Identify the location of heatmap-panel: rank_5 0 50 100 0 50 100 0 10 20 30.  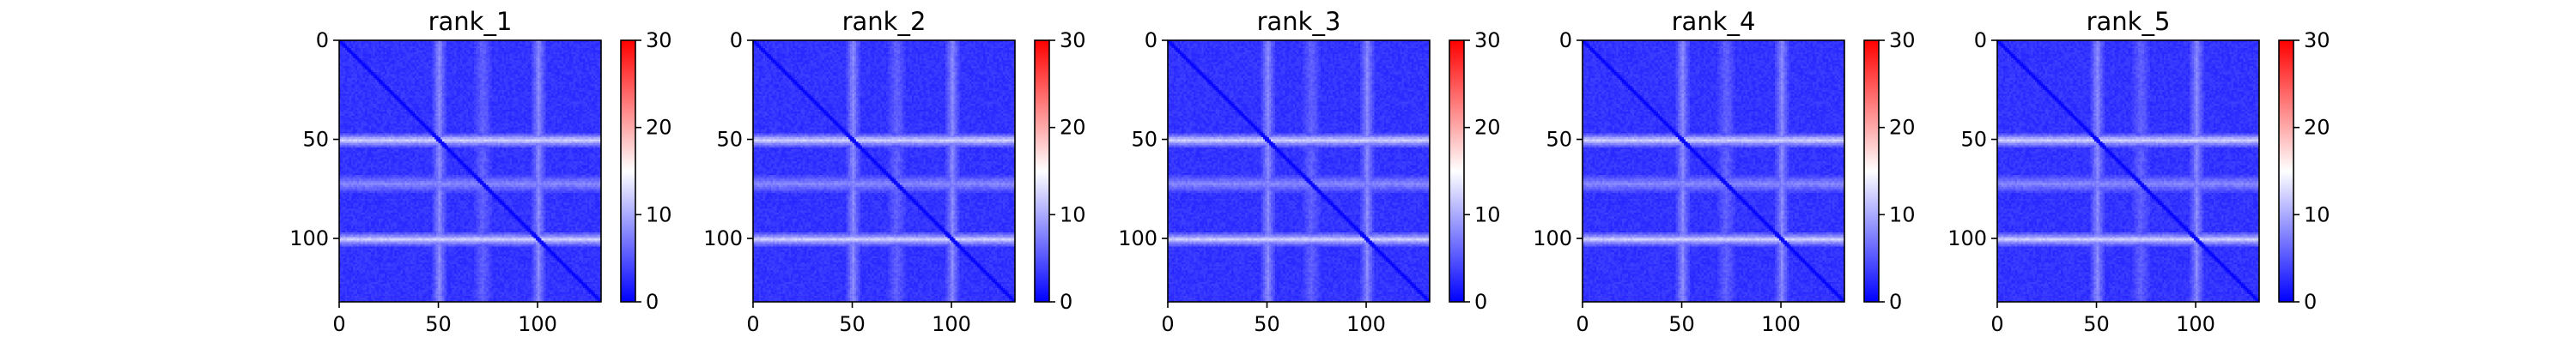
(2138, 171).